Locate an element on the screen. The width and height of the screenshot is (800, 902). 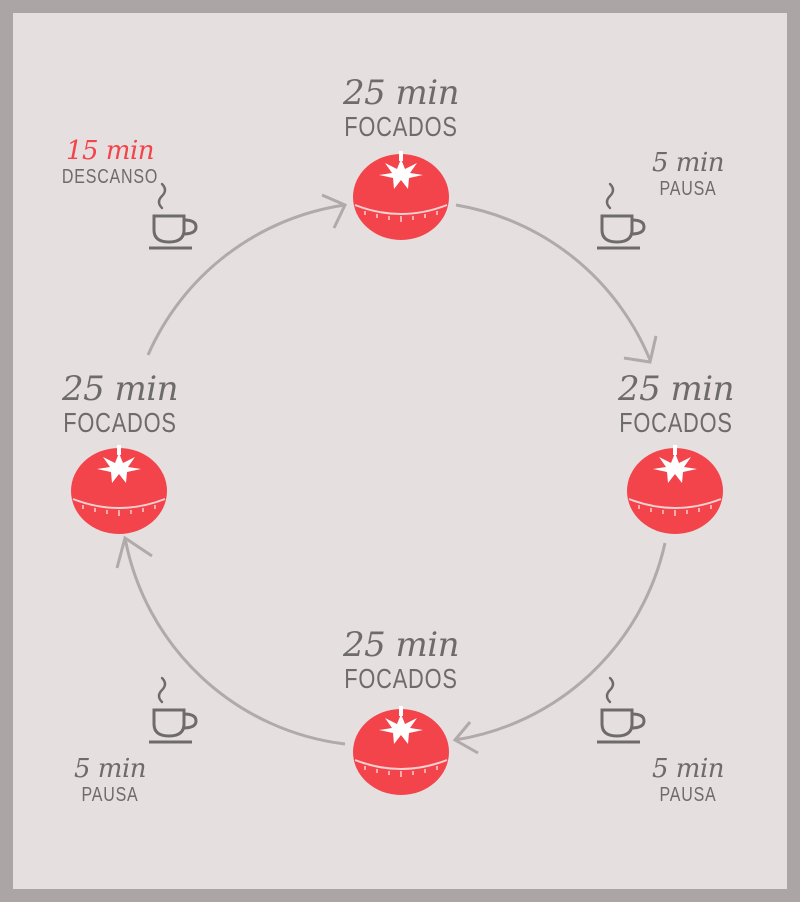
break-label-bottom-right: 5 min PAUSA is located at coordinates (688, 780).